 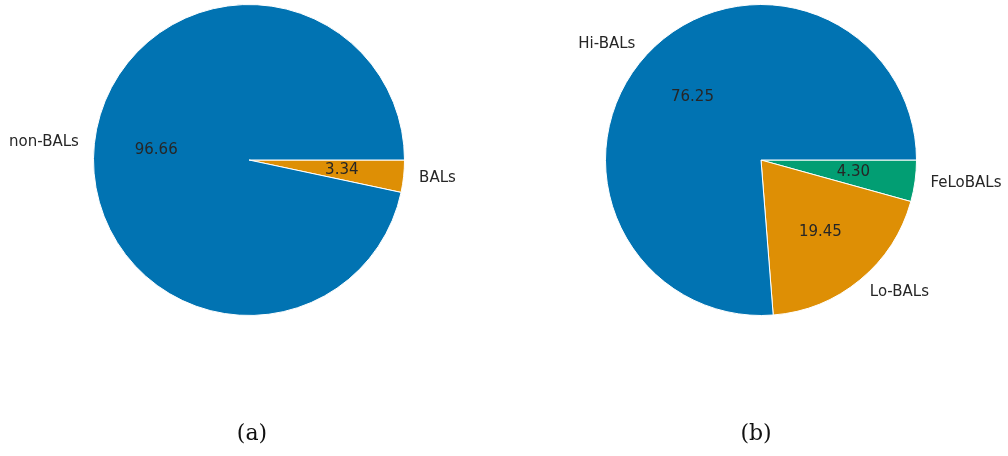 I want to click on data-label: 3.34, so click(x=342, y=168).